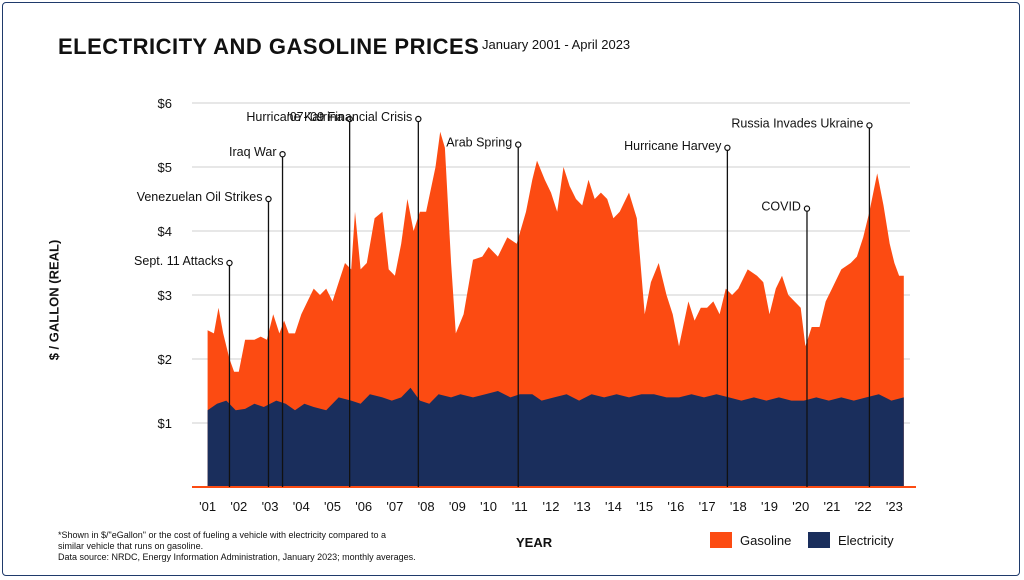 The width and height of the screenshot is (1024, 580). Describe the element at coordinates (394, 506) in the screenshot. I see `x-tick-label: '07` at that location.